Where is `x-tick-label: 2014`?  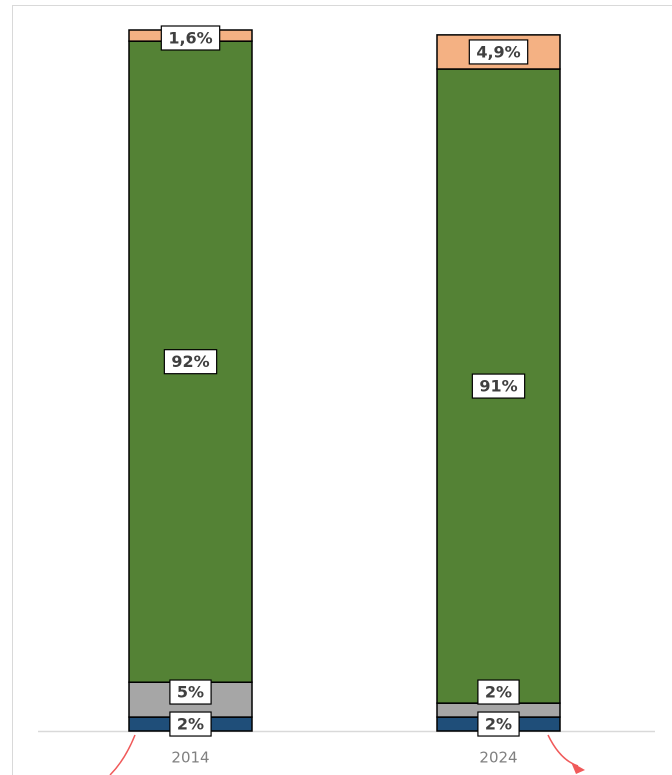 x-tick-label: 2014 is located at coordinates (190, 758).